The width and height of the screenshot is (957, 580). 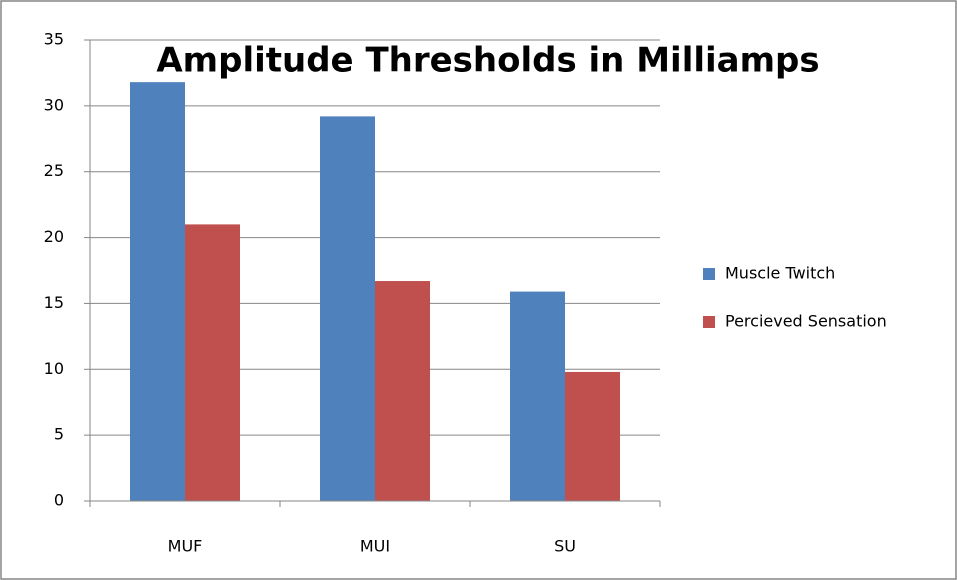 What do you see at coordinates (780, 273) in the screenshot?
I see `legend-label: Muscle Twitch` at bounding box center [780, 273].